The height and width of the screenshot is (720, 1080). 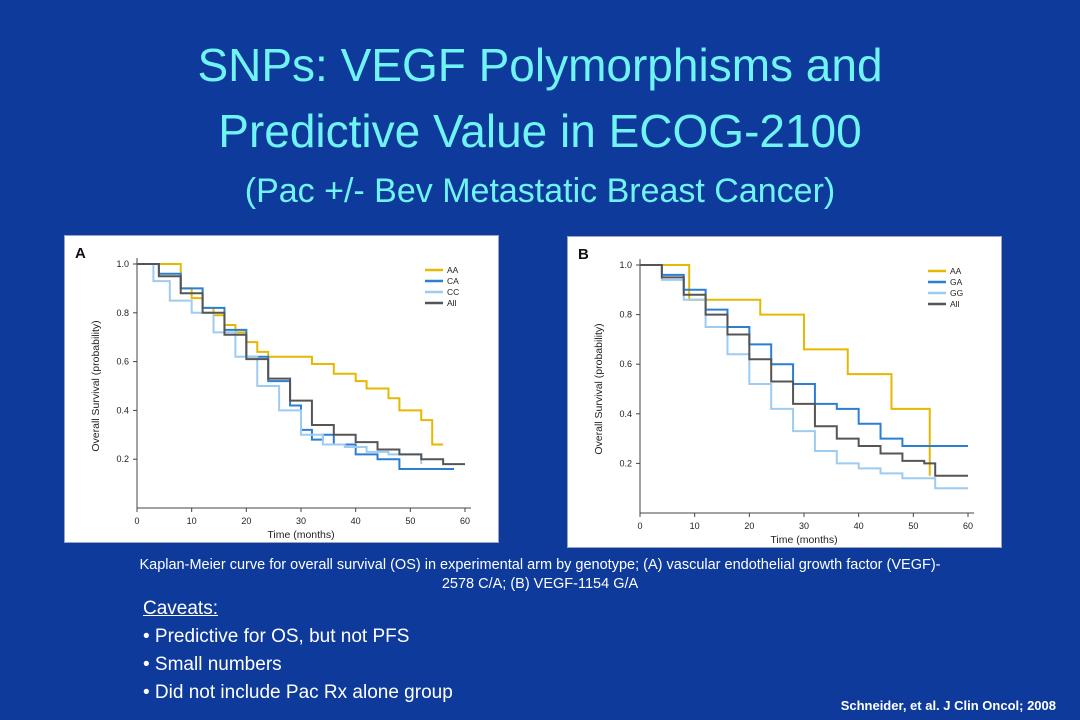 What do you see at coordinates (804, 356) in the screenshot?
I see `series-line-ga` at bounding box center [804, 356].